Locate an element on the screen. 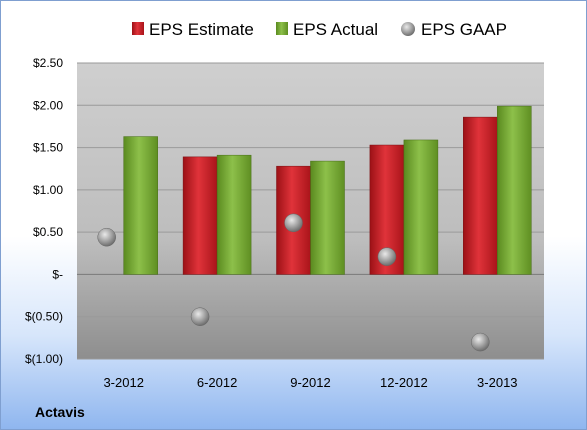  y-tick-label: $2.50 is located at coordinates (48, 63).